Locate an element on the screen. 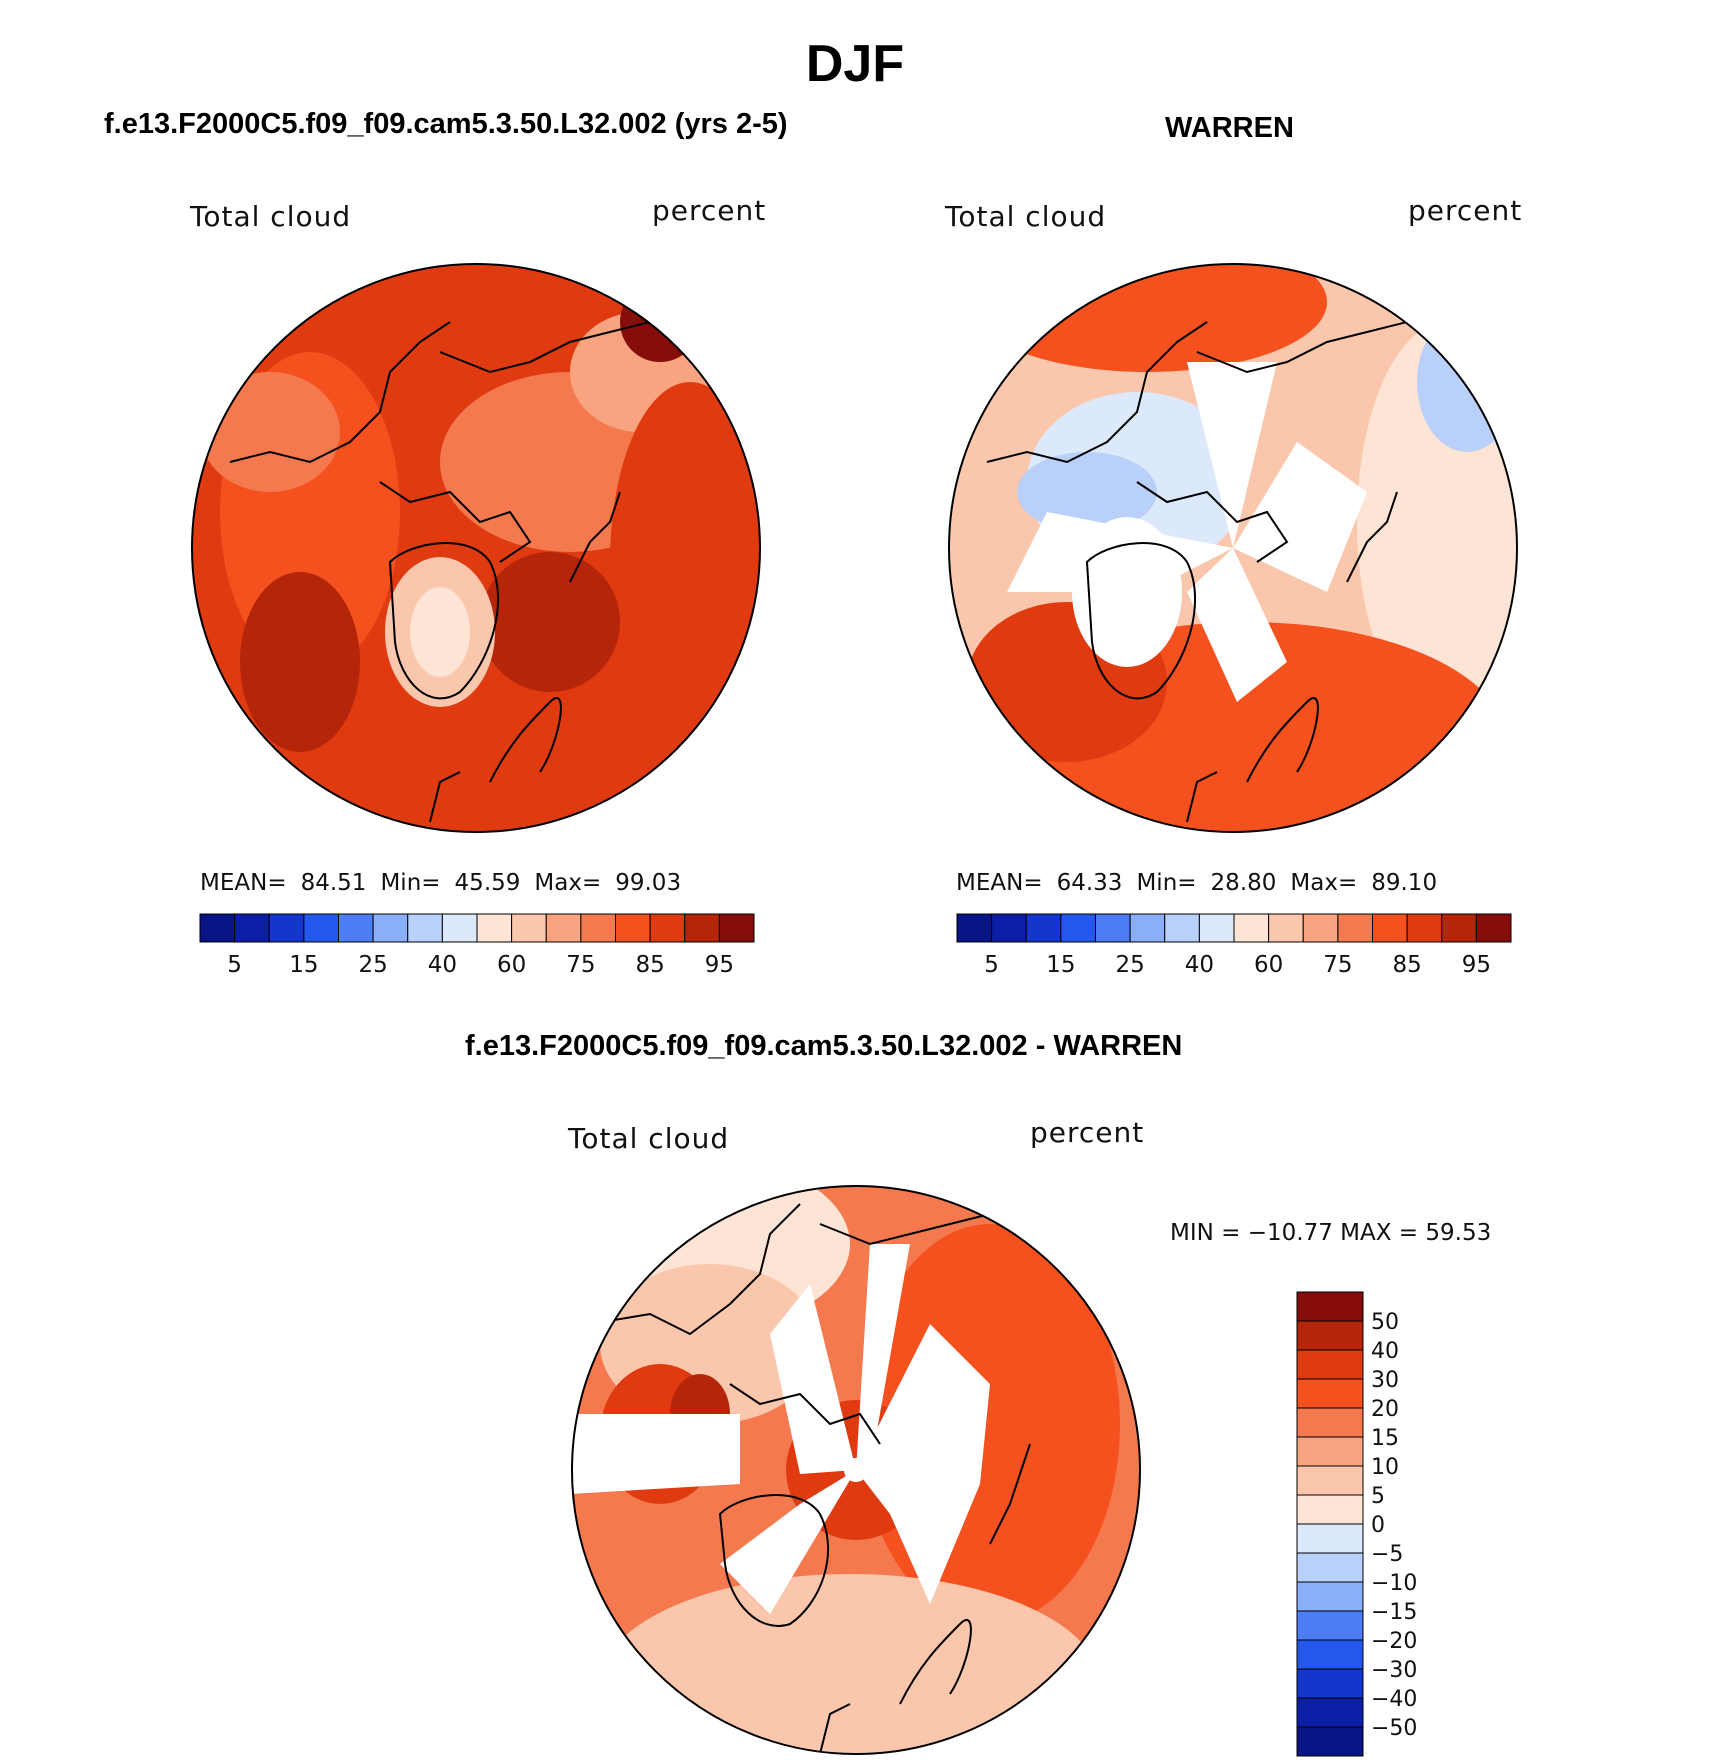 Image resolution: width=1710 pixels, height=1762 pixels. diff-colorbar-tick-label: 10 is located at coordinates (1385, 1467).